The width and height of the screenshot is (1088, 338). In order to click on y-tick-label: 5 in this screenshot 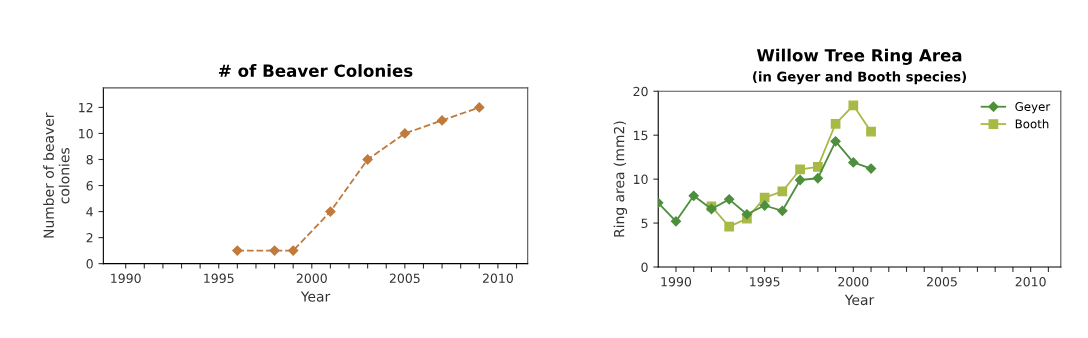, I will do `click(644, 223)`.